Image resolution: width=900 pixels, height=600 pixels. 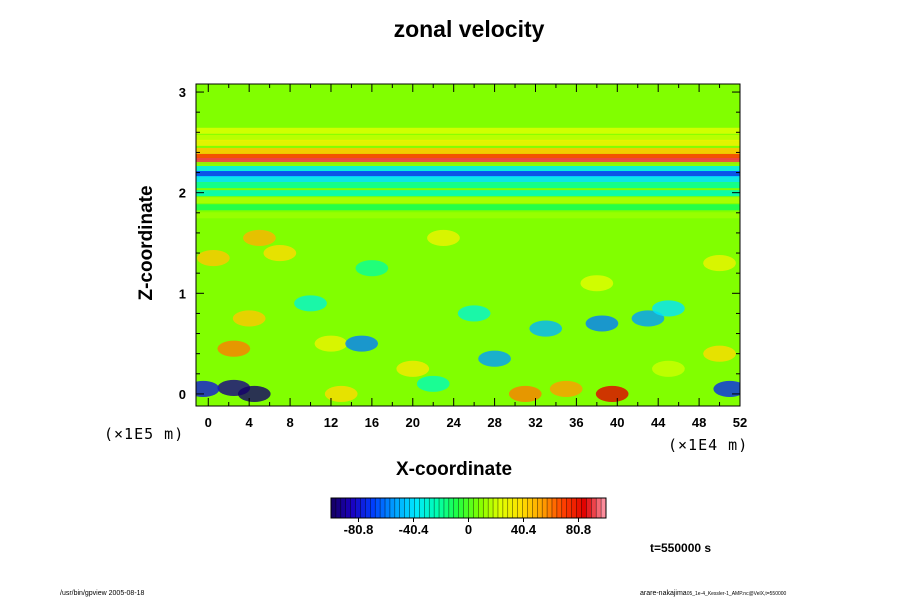 I want to click on y-tick-labels: 0 1 2 3, so click(x=182, y=243).